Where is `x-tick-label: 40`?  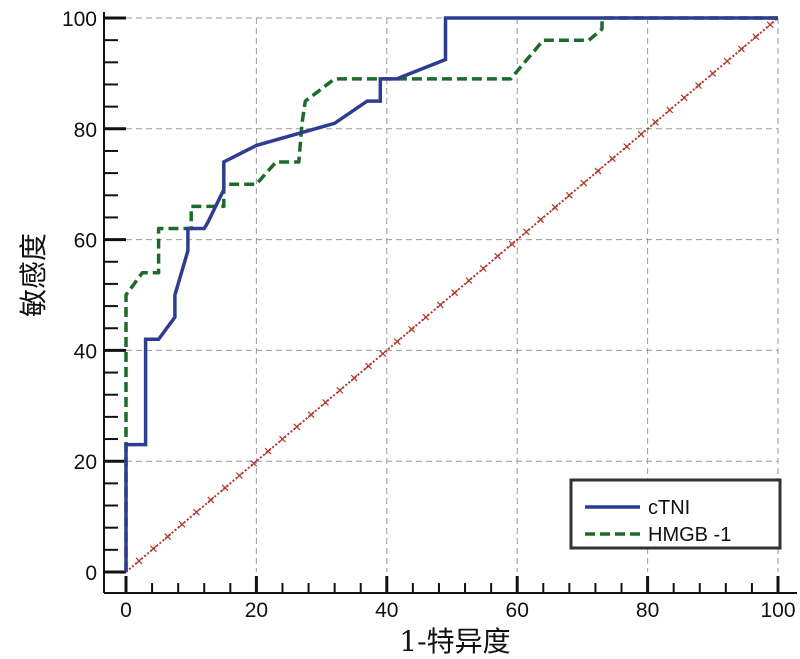
x-tick-label: 40 is located at coordinates (386, 610).